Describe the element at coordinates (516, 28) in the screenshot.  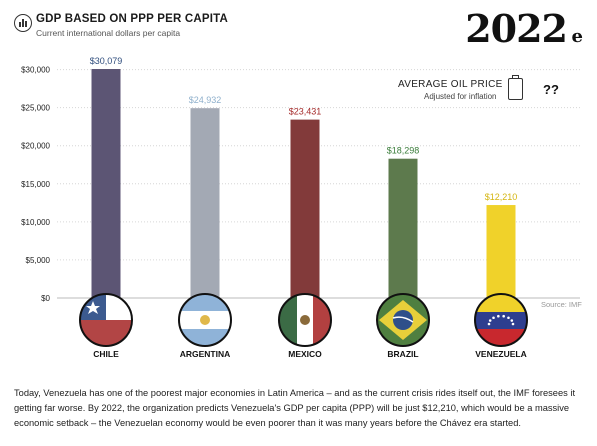
I see `year-label: 2022` at that location.